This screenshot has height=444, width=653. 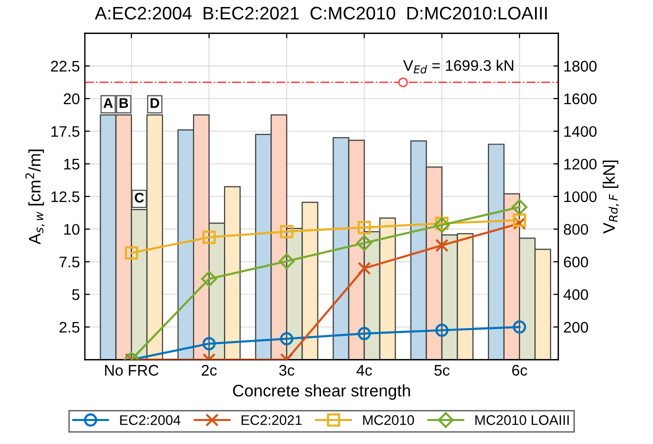 What do you see at coordinates (576, 294) in the screenshot?
I see `y2-tick-label: 400` at bounding box center [576, 294].